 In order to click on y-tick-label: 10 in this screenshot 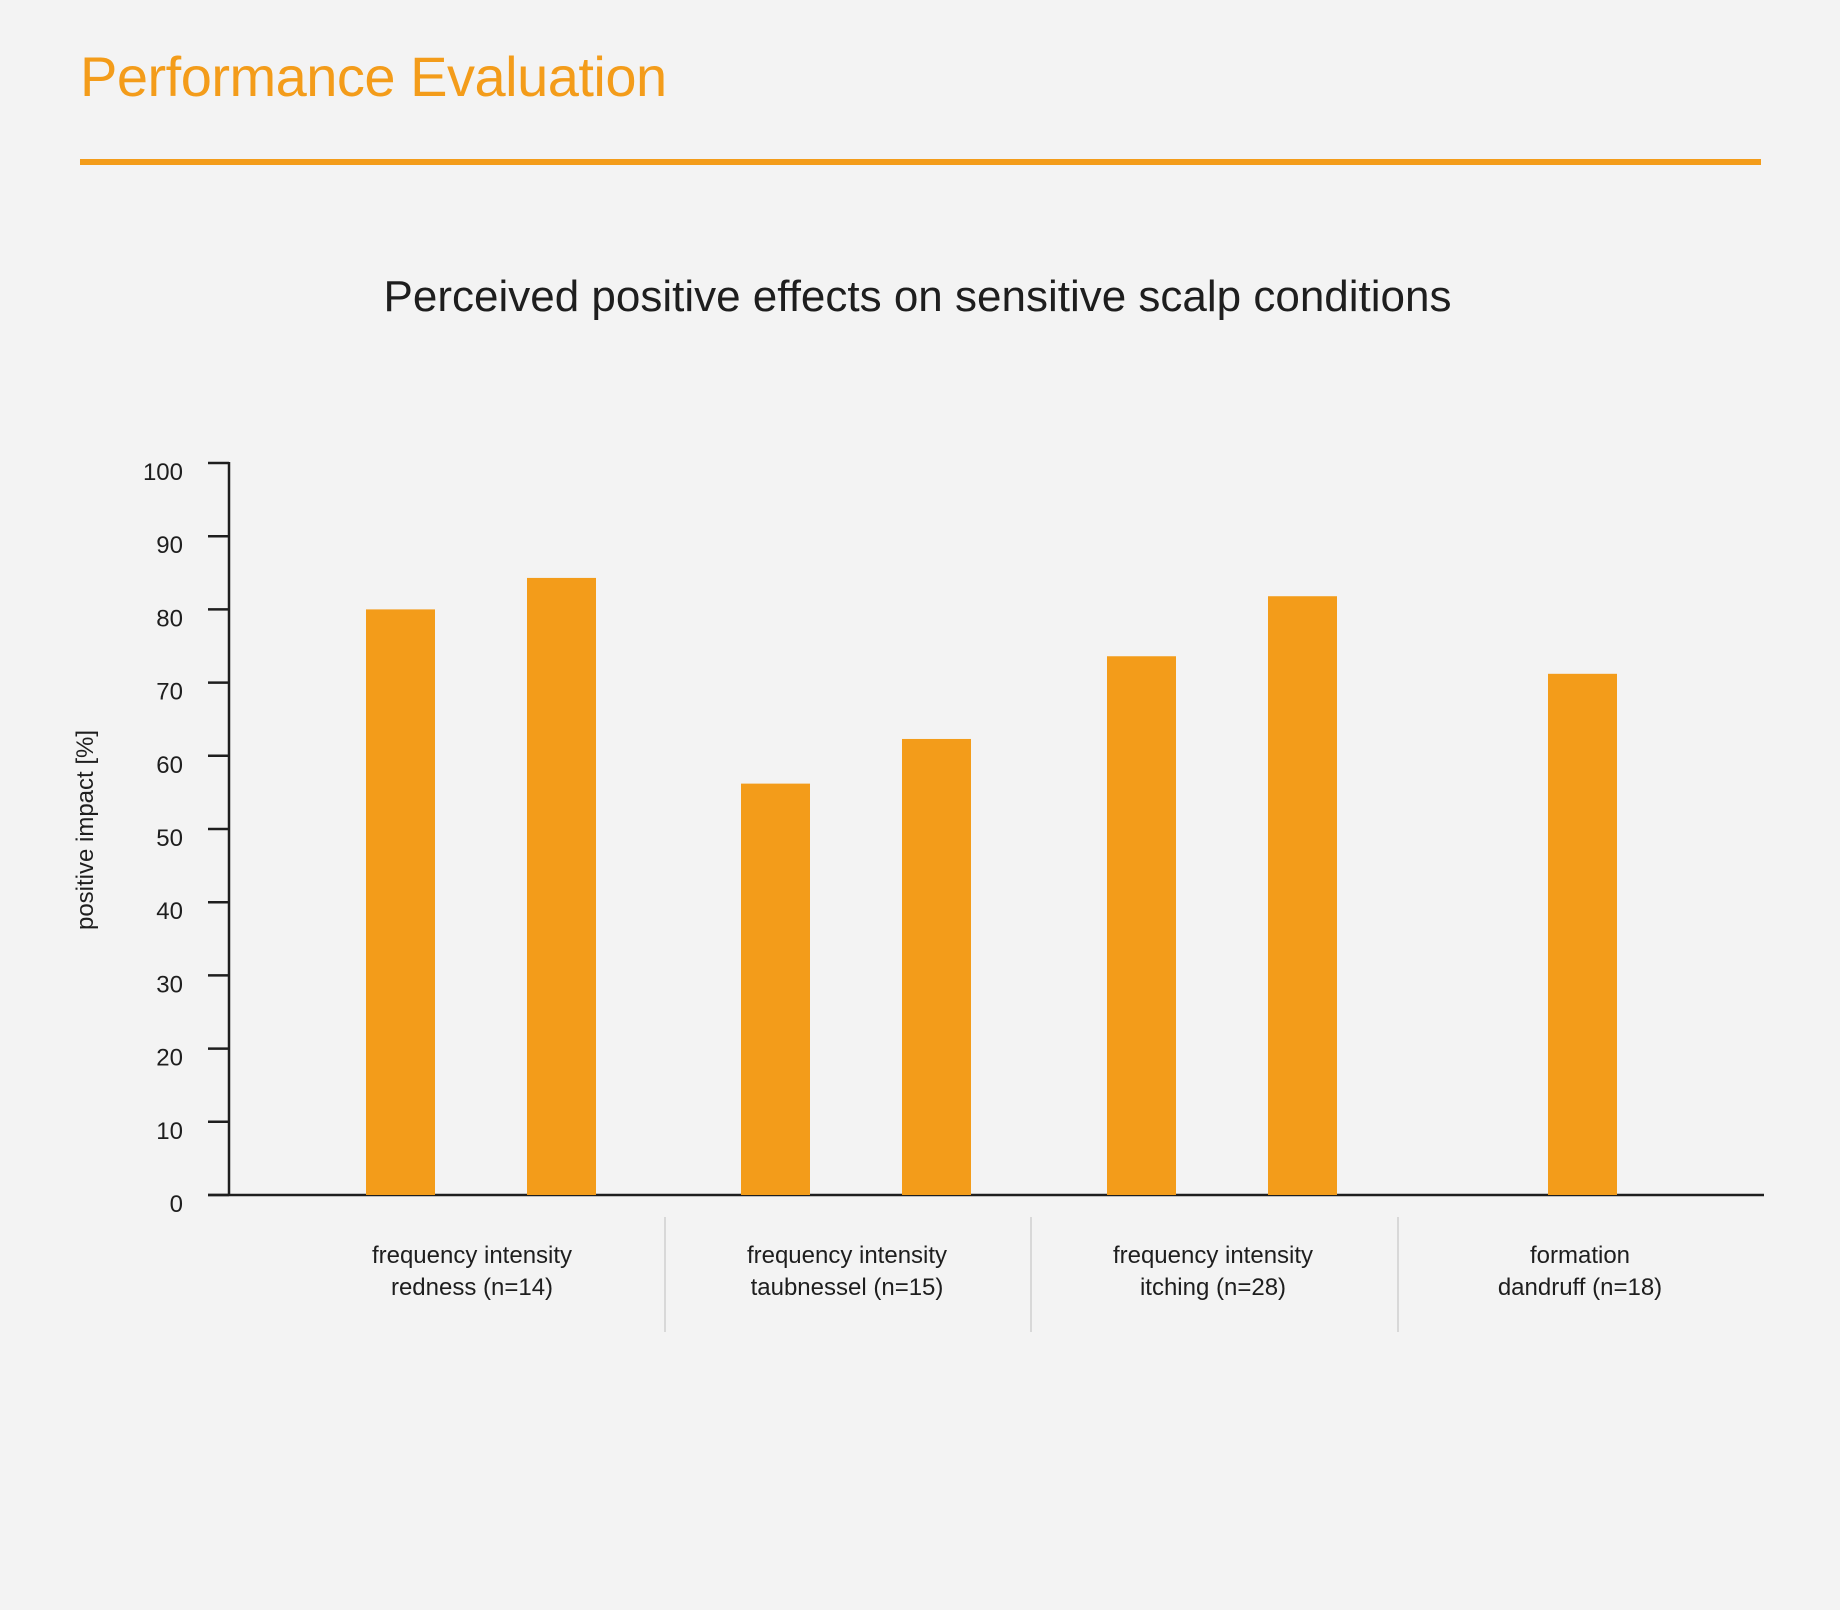, I will do `click(169, 1131)`.